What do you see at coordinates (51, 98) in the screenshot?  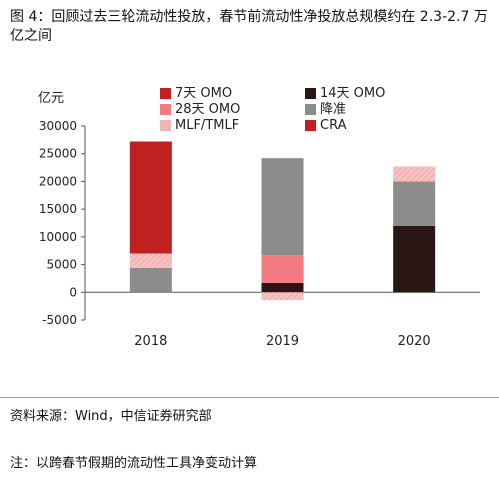 I see `y-axis-unit-label: 亿元` at bounding box center [51, 98].